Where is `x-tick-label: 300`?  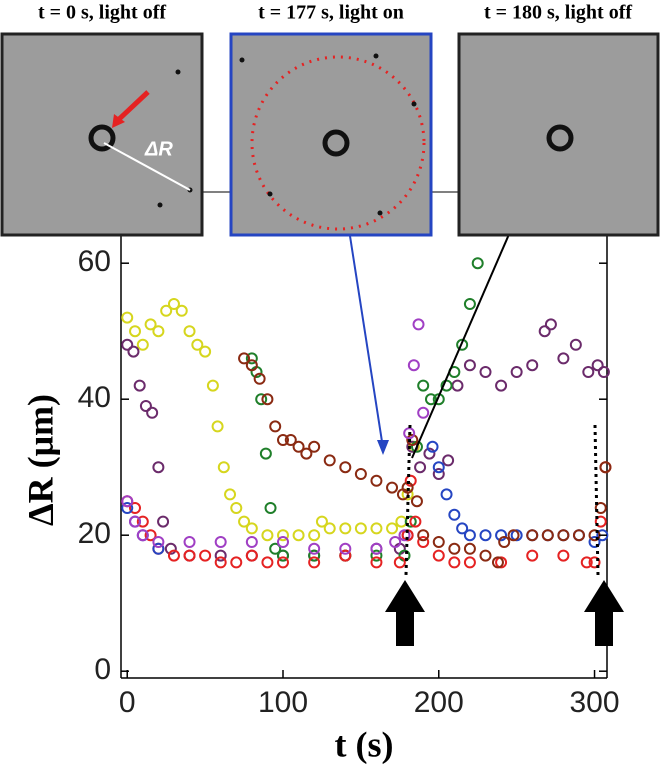 x-tick-label: 300 is located at coordinates (595, 702).